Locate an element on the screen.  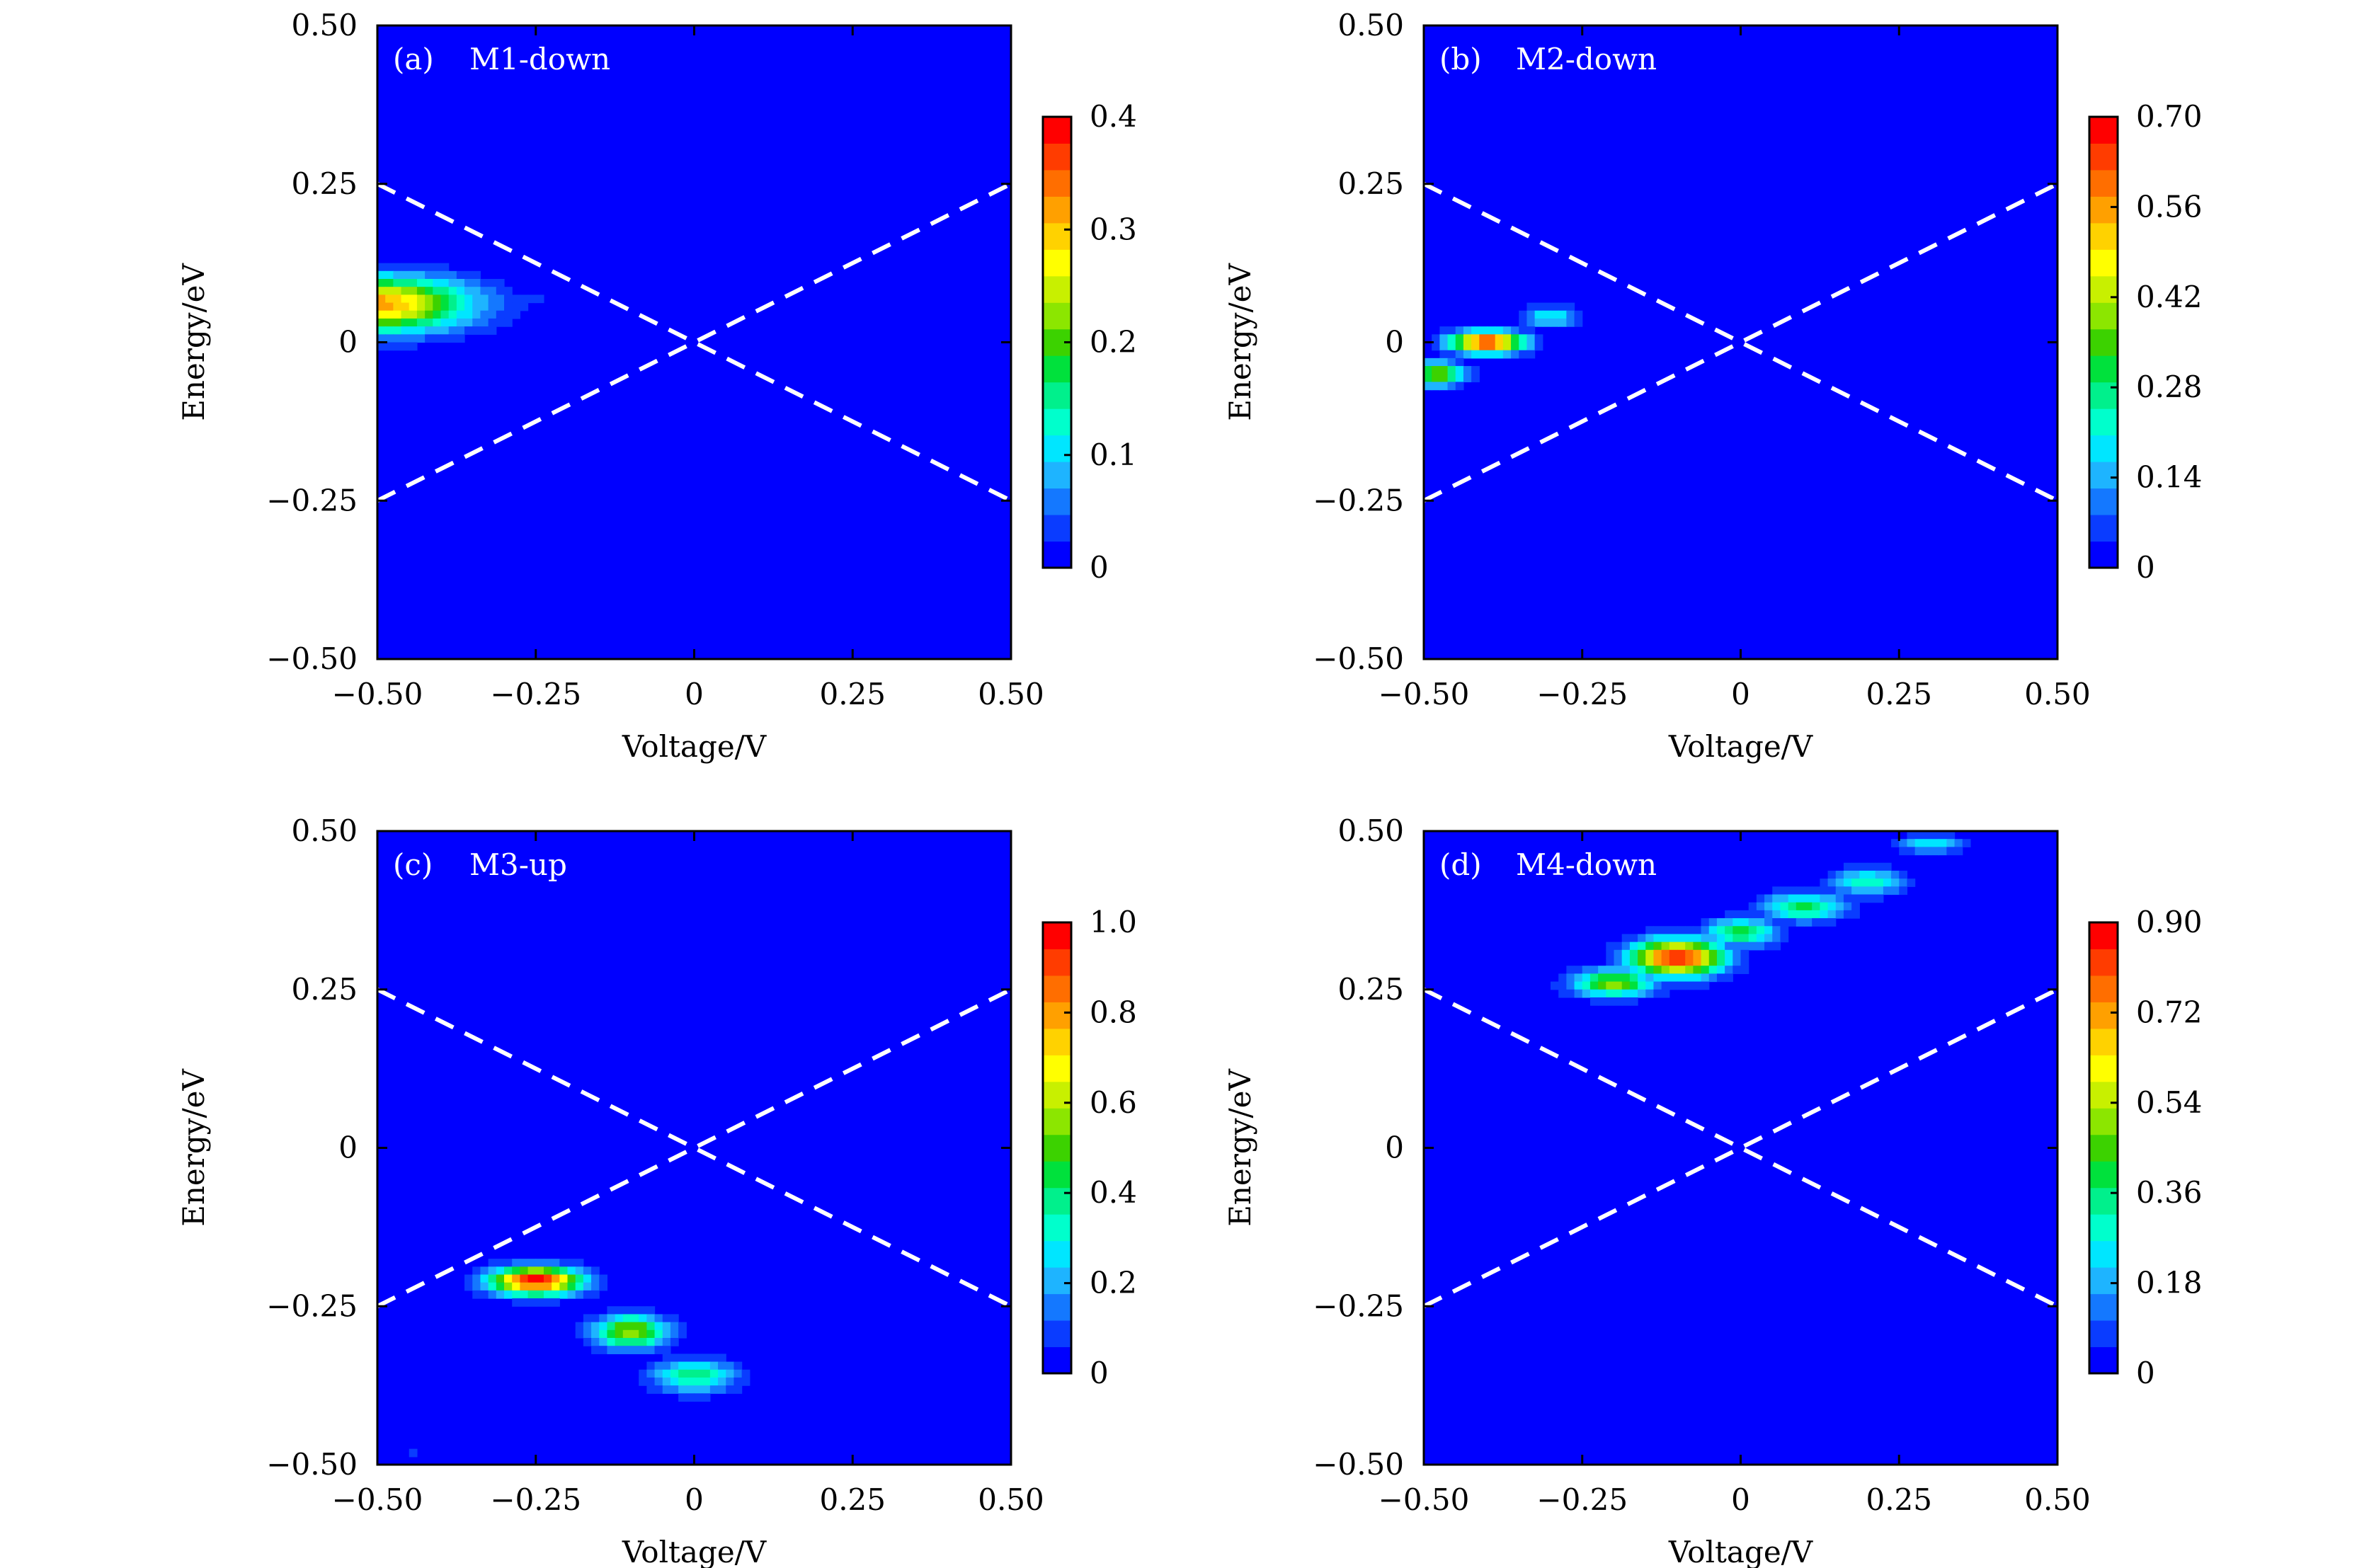
x-tick-label: −0.50 is located at coordinates (1424, 1499).